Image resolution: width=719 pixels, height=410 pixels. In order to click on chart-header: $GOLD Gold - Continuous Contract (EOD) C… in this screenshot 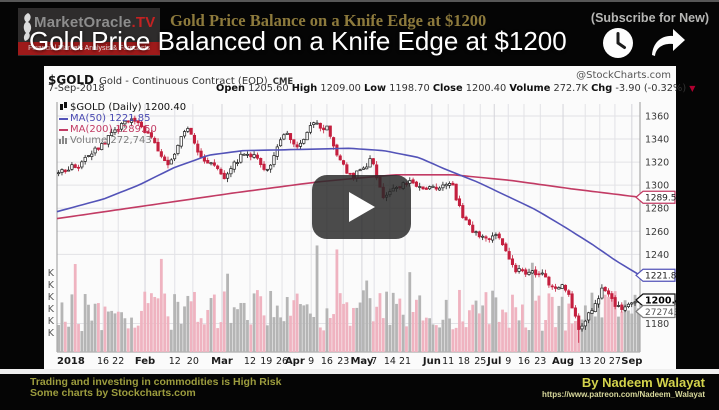, I will do `click(328, 78)`.